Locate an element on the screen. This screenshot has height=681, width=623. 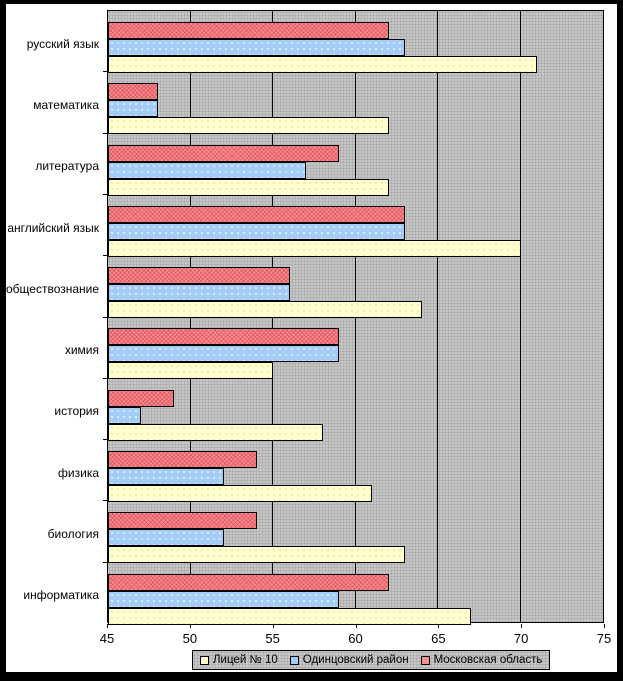
bar-series0-cat7 is located at coordinates (215, 432).